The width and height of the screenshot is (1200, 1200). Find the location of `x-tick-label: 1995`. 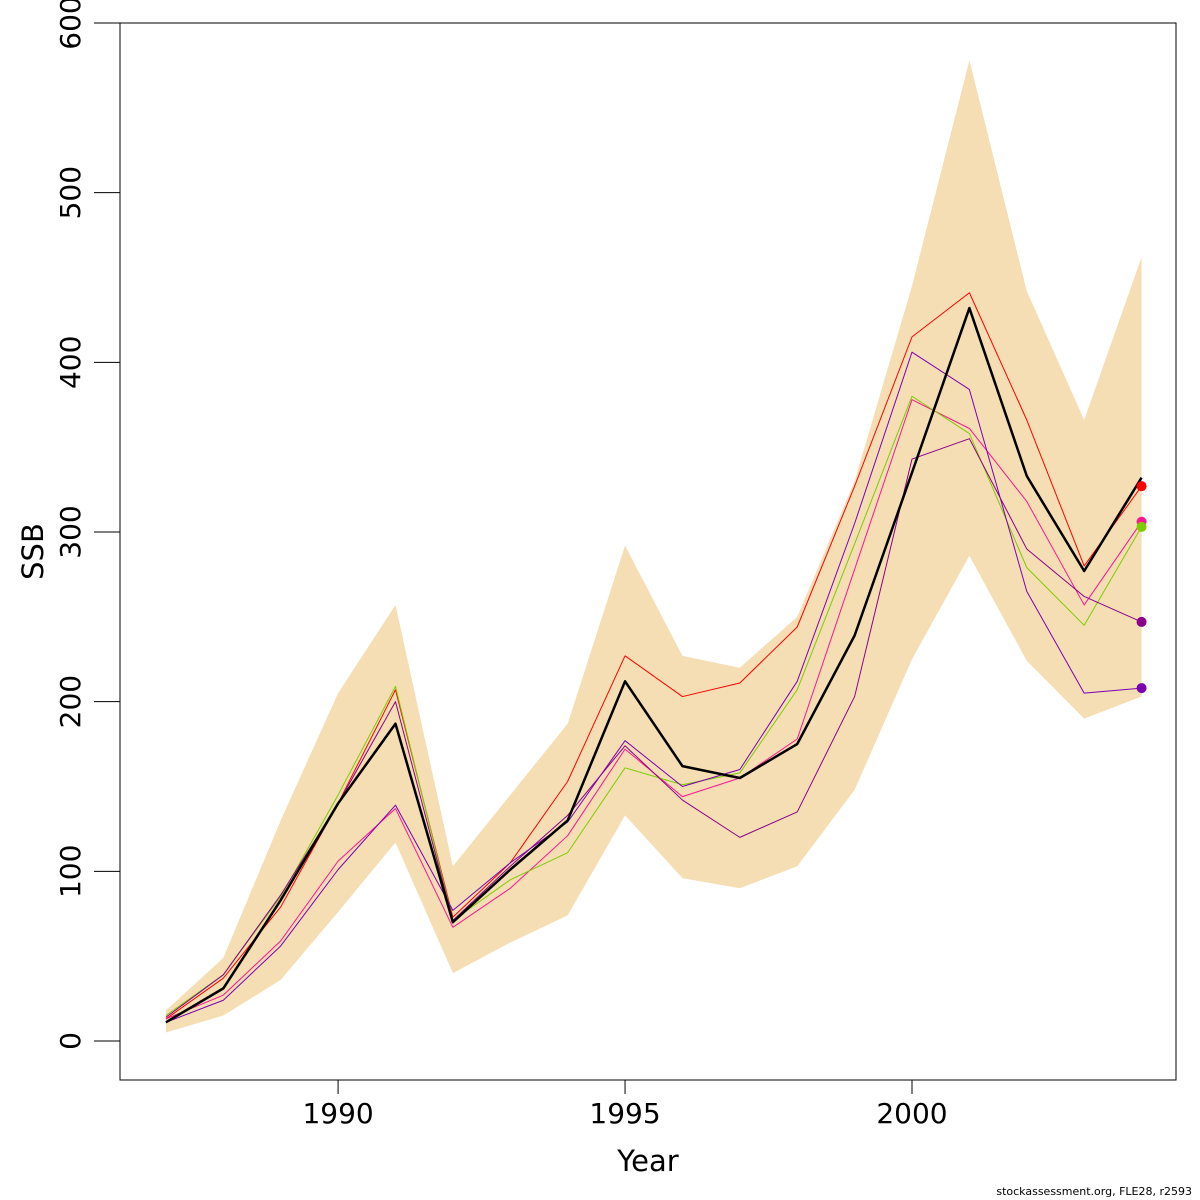

x-tick-label: 1995 is located at coordinates (624, 1113).